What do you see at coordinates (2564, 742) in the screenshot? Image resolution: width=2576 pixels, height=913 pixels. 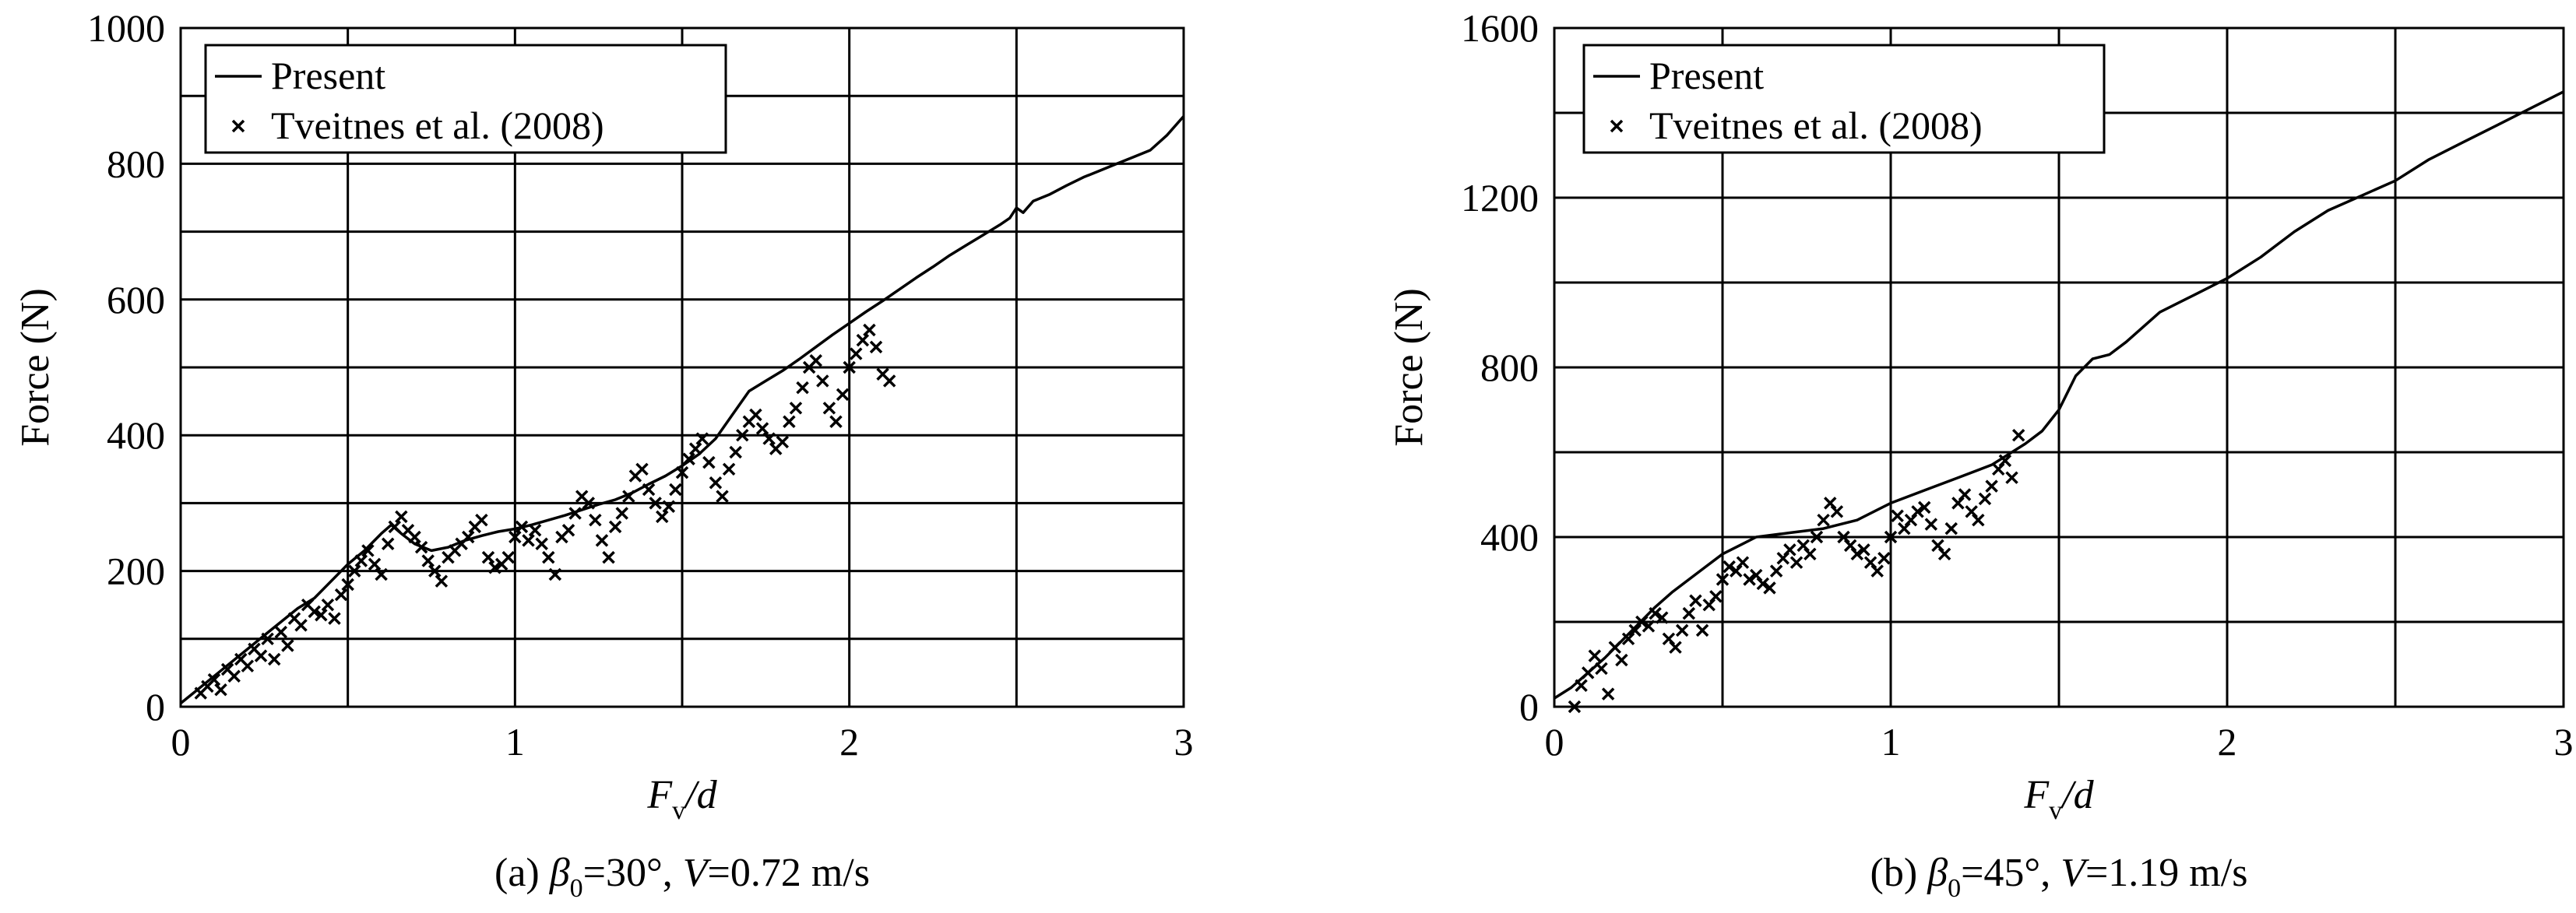 I see `x-tick-label: 3` at bounding box center [2564, 742].